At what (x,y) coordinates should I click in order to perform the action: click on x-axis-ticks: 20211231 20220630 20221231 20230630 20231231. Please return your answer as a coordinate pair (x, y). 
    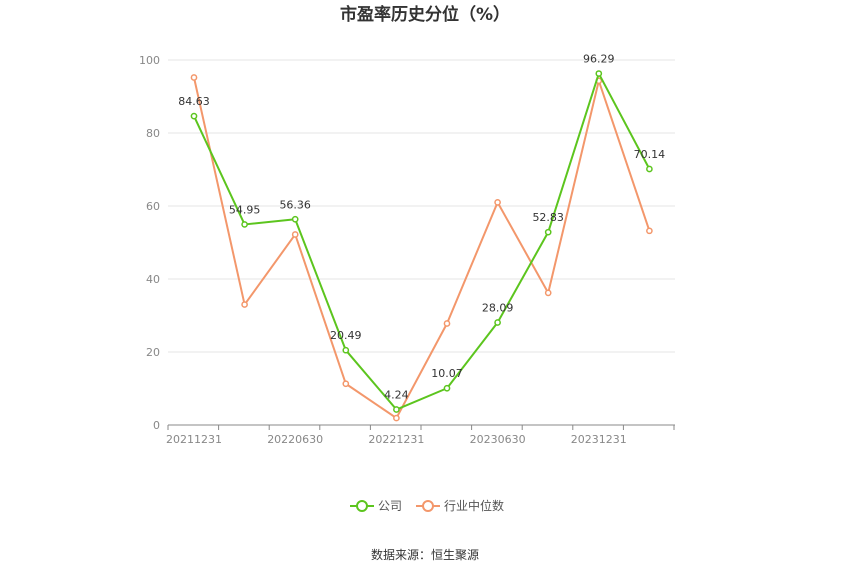
    Looking at the image, I should click on (396, 439).